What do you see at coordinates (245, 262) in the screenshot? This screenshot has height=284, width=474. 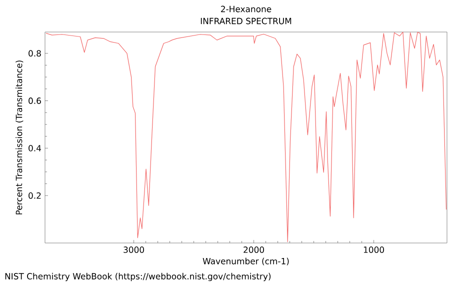 I see `x-axis-title: Wavenumber (cm-1)` at bounding box center [245, 262].